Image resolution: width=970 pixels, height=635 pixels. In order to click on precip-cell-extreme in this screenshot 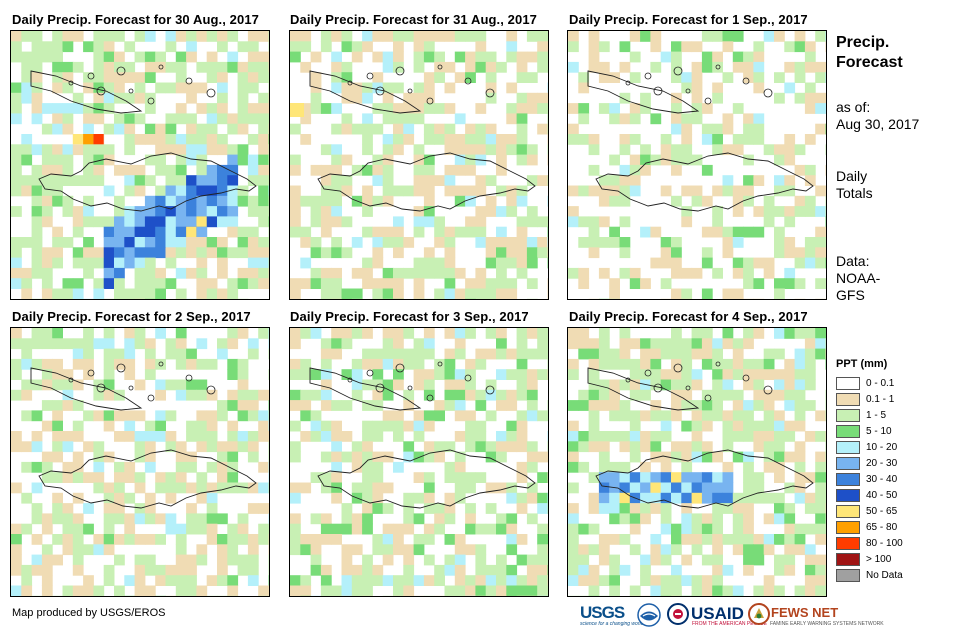, I will do `click(88, 139)`.